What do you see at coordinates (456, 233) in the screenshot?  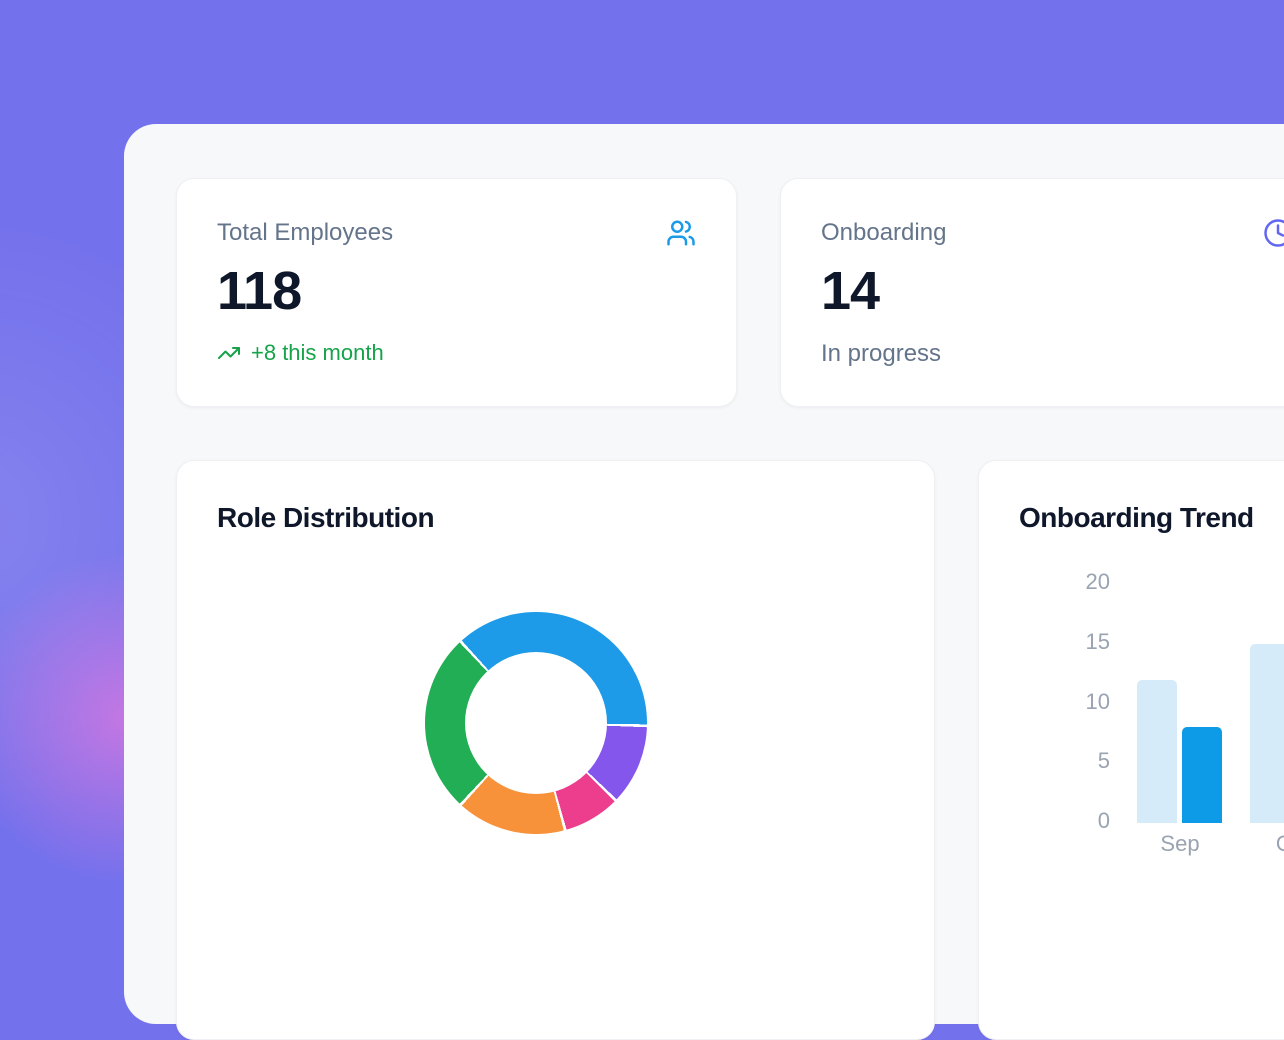 I see `stat-card-header: Total Employees` at bounding box center [456, 233].